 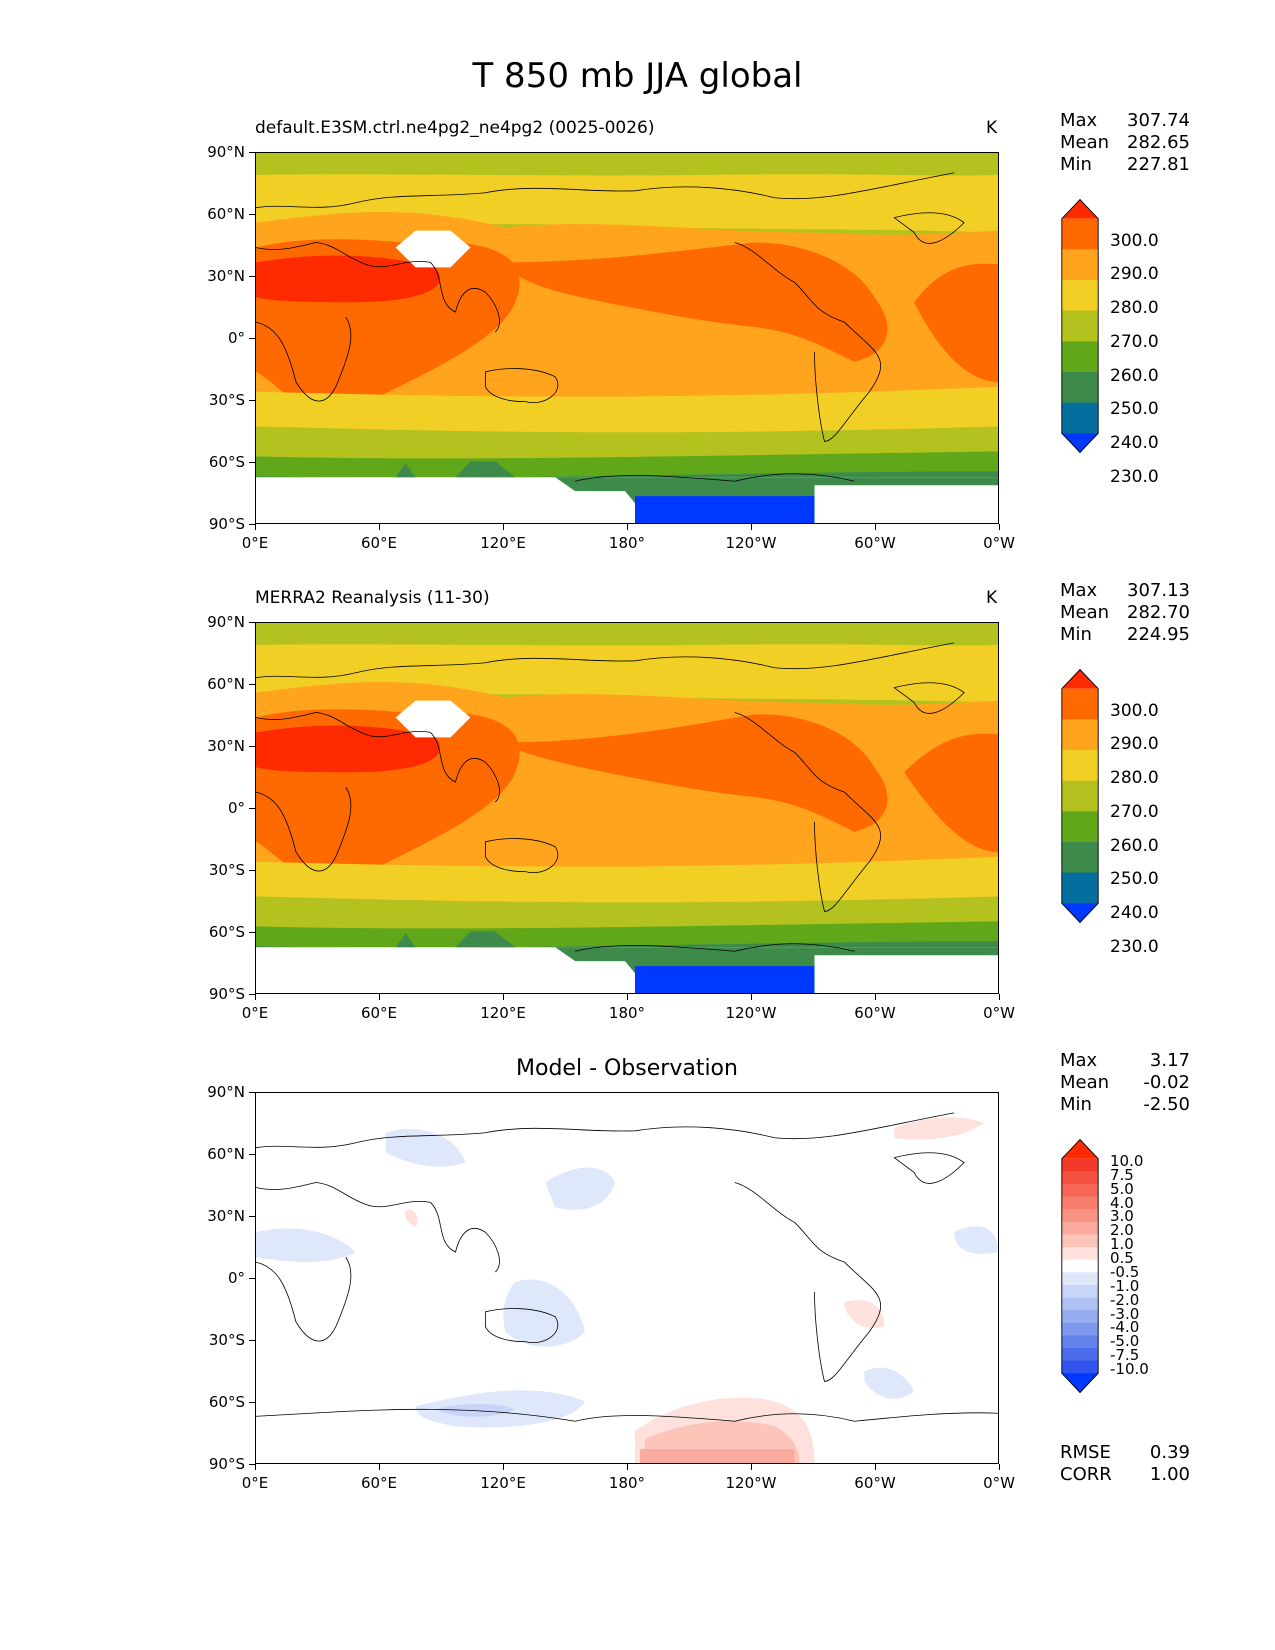 I want to click on units-label: K, so click(x=992, y=598).